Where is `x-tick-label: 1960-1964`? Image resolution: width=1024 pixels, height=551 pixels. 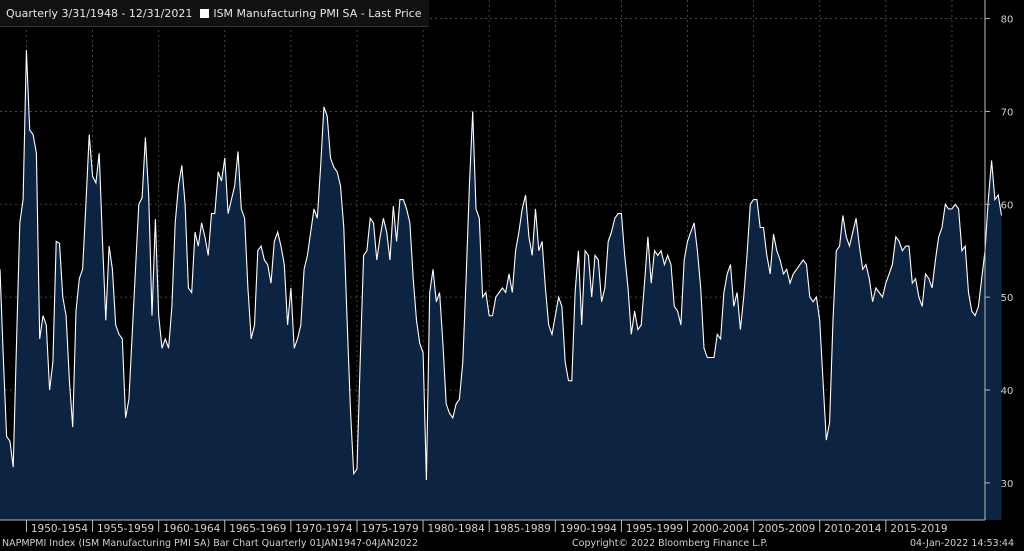 x-tick-label: 1960-1964 is located at coordinates (192, 529).